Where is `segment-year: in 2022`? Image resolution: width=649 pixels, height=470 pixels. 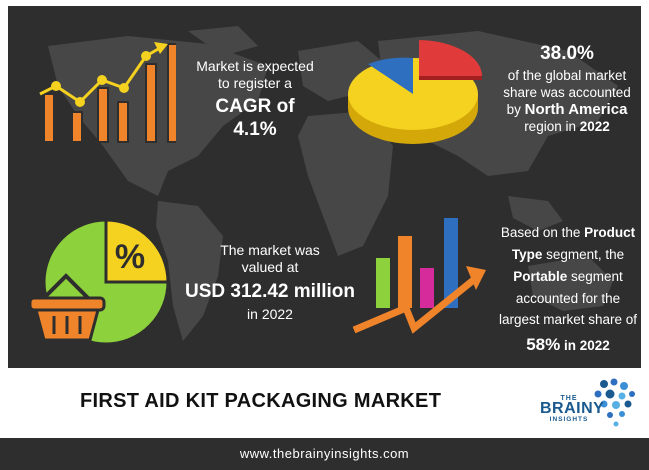 segment-year: in 2022 is located at coordinates (587, 346).